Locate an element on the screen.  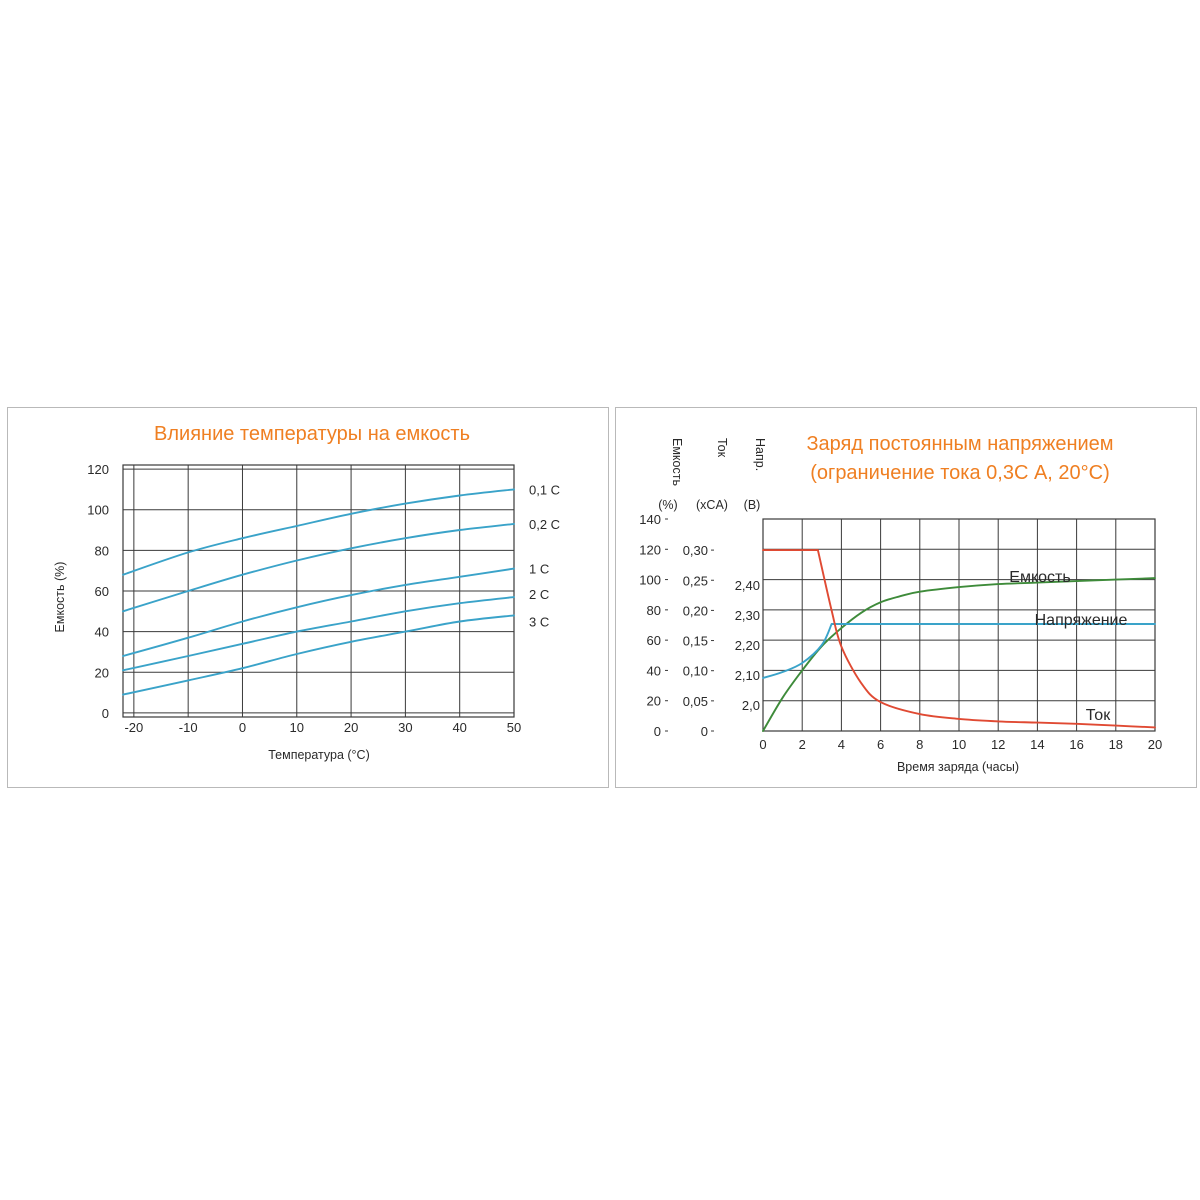
chart-title: Заряд постоянным напряжением is located at coordinates (959, 444).